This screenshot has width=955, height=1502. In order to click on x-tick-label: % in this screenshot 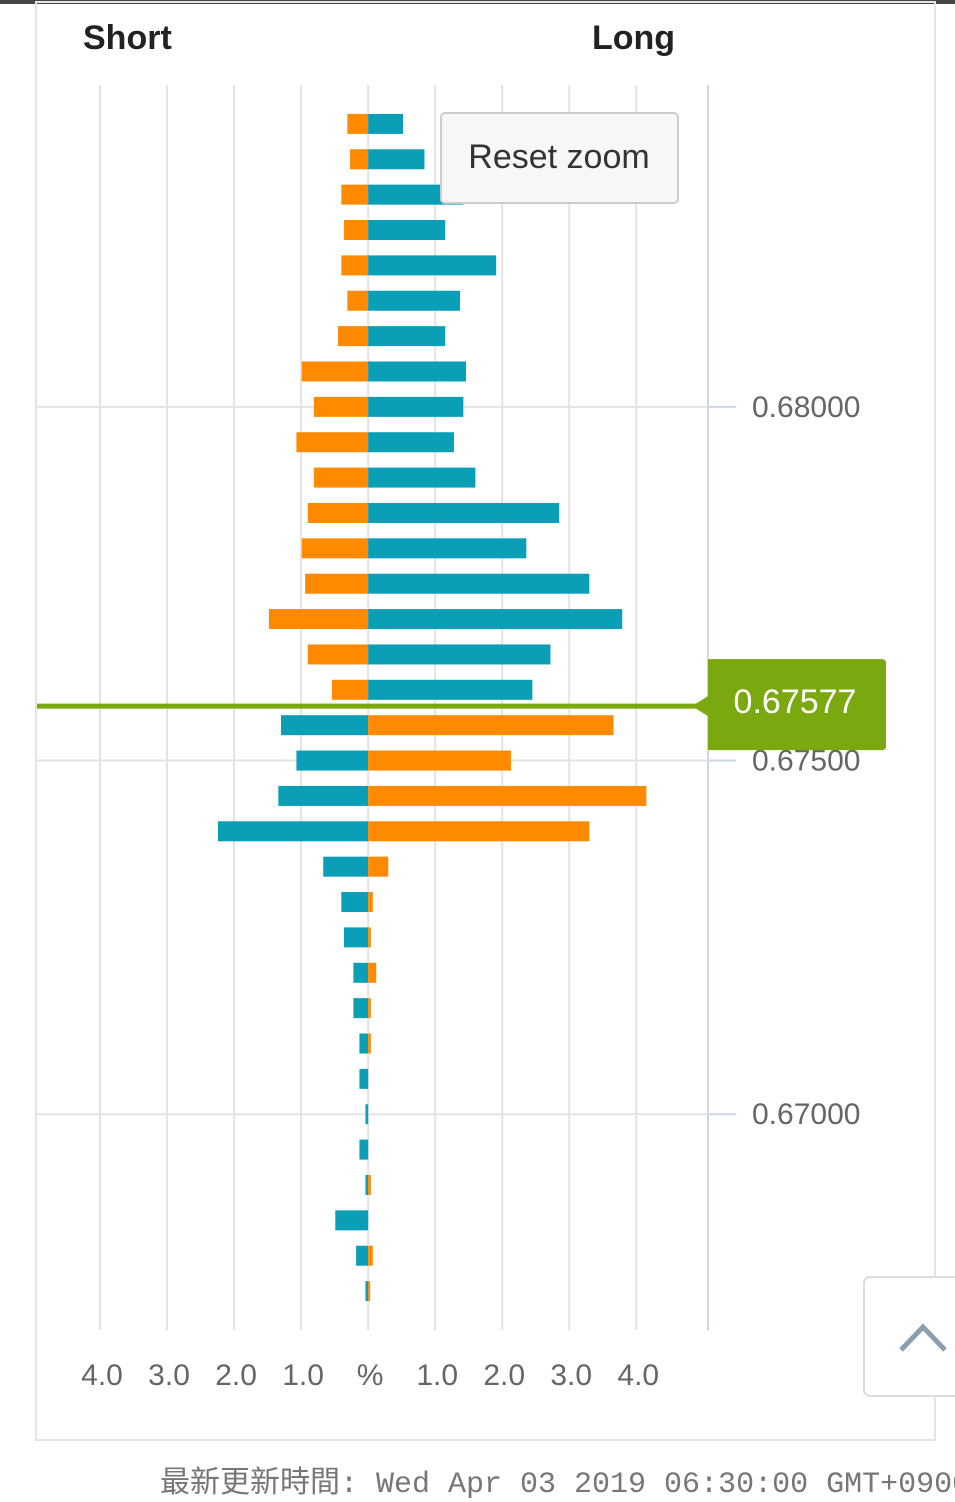, I will do `click(370, 1375)`.